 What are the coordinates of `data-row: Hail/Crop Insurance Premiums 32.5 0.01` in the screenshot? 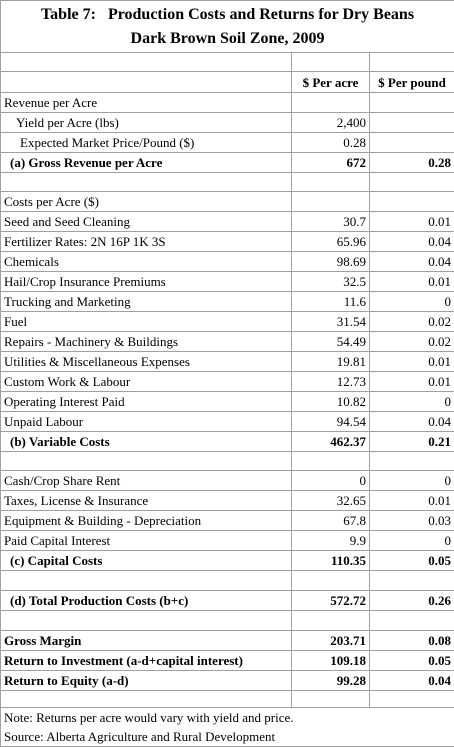 It's located at (227, 281).